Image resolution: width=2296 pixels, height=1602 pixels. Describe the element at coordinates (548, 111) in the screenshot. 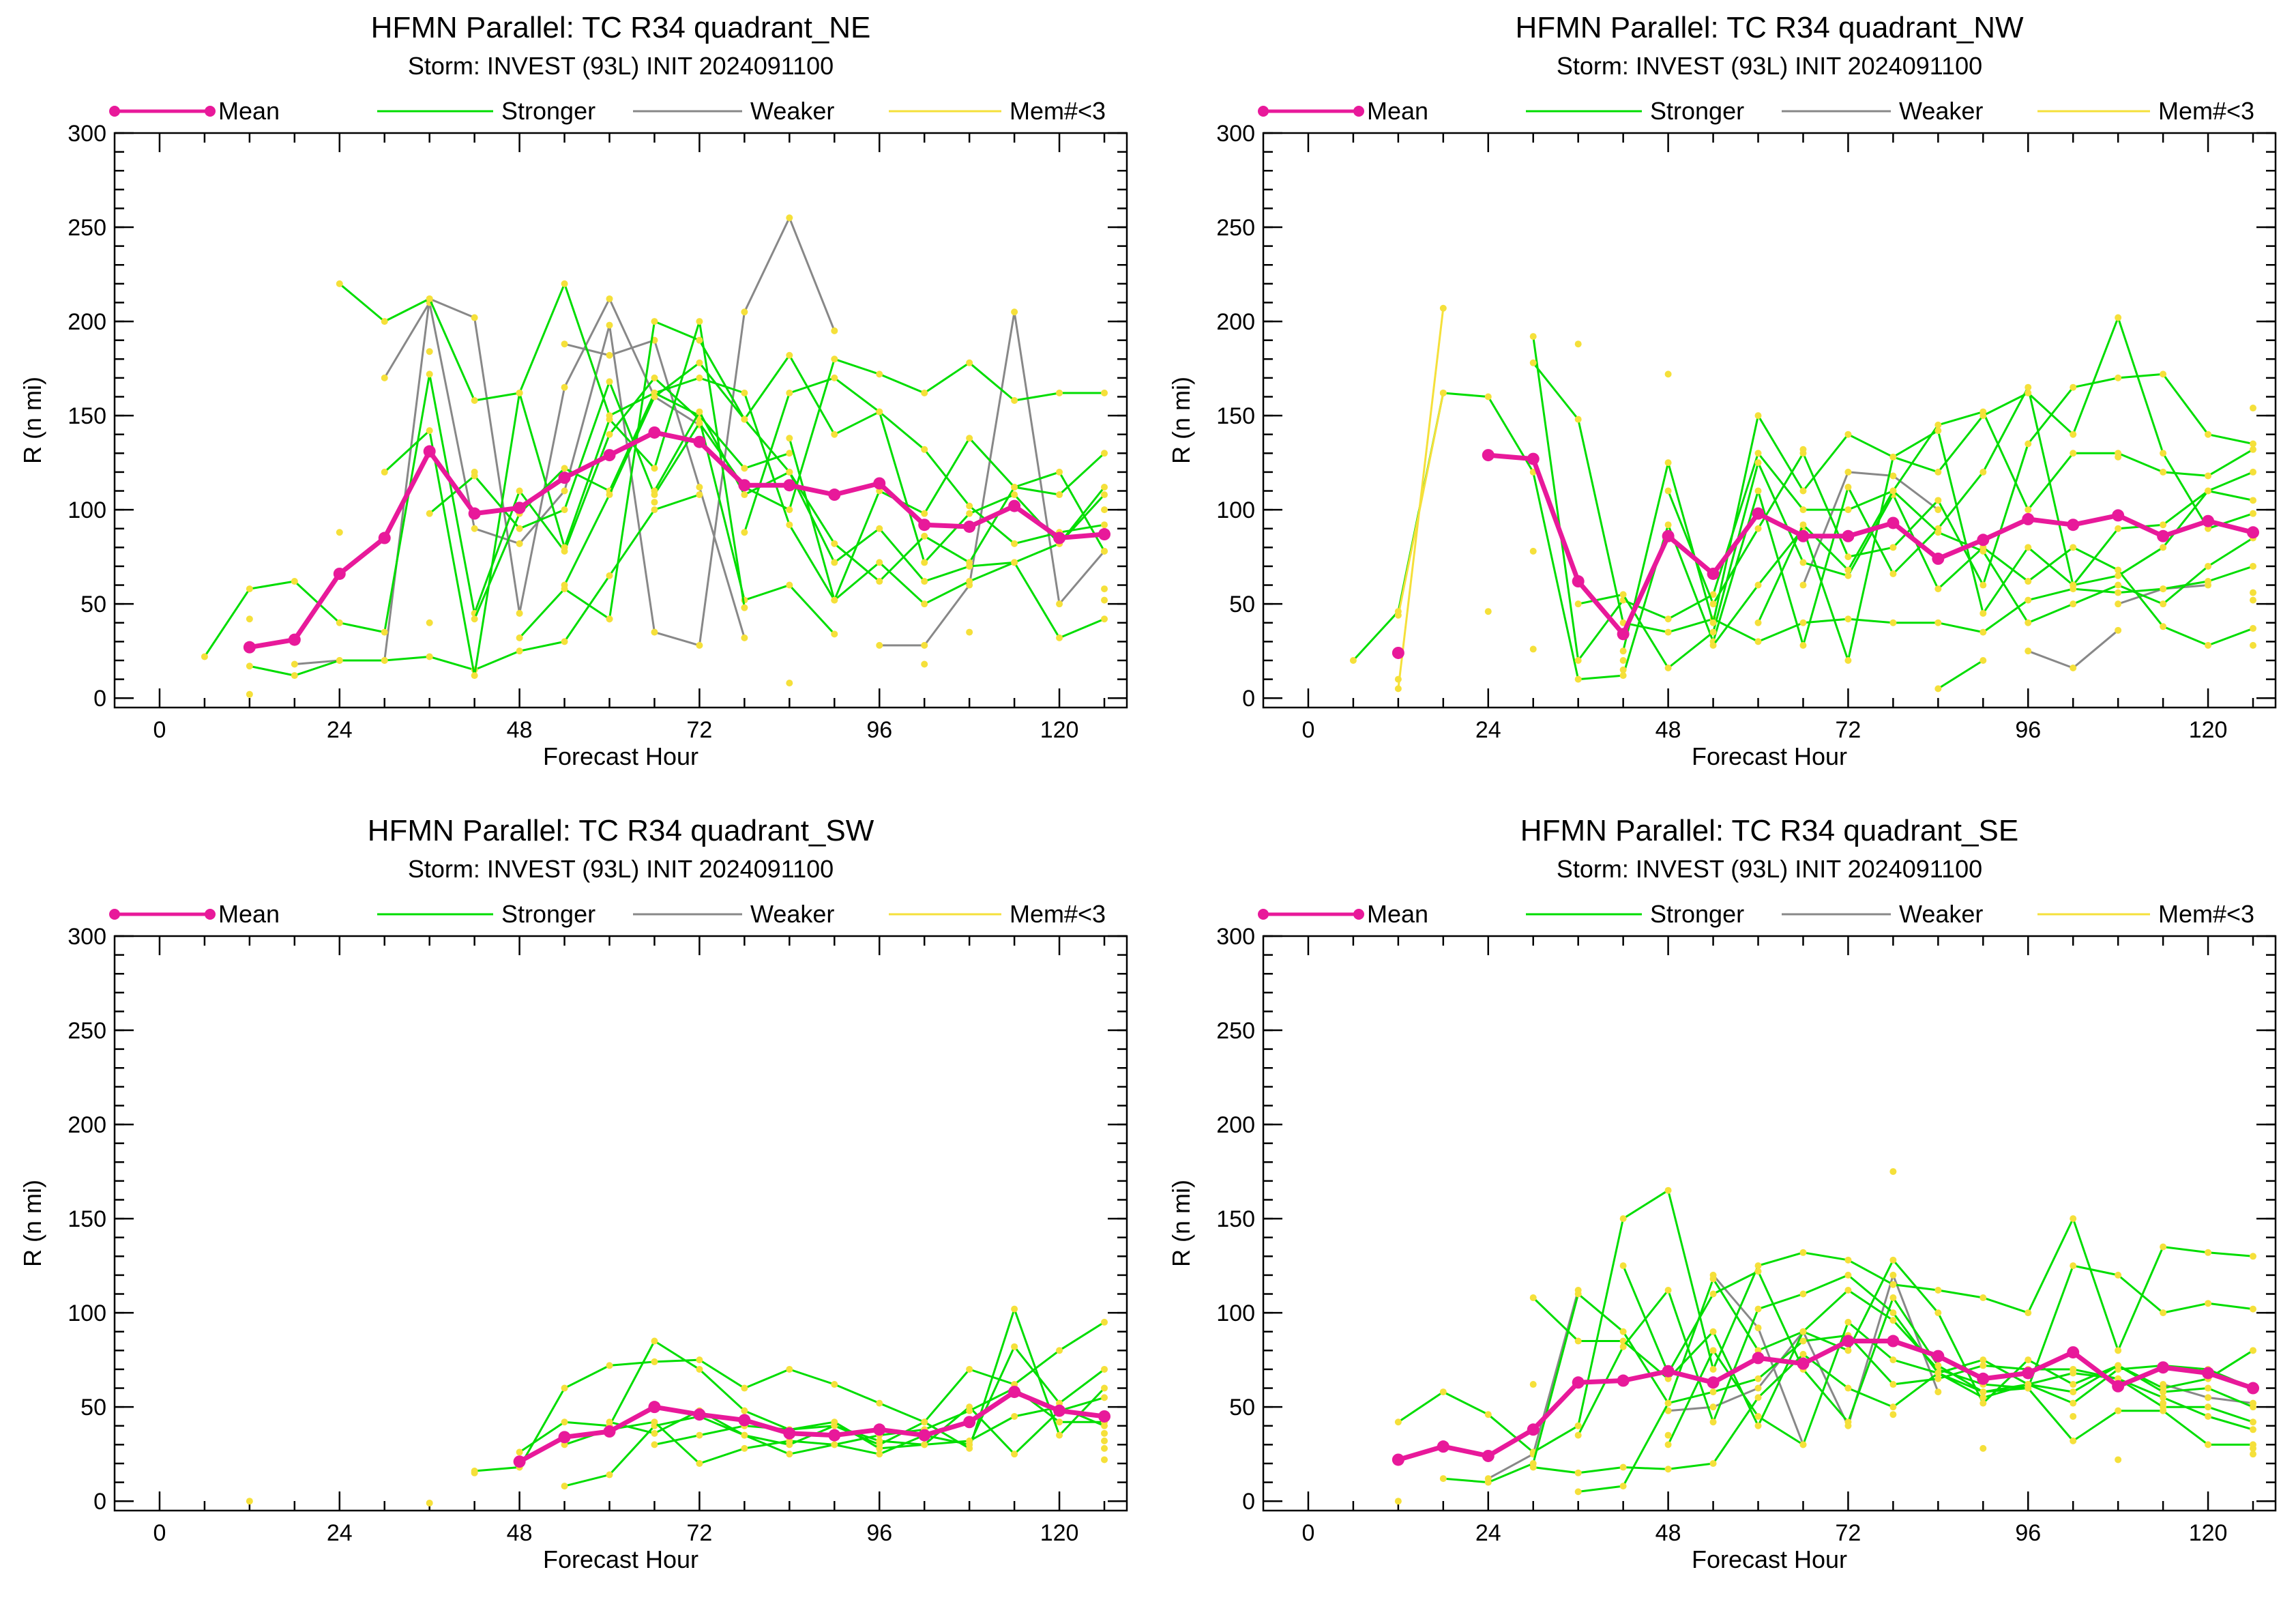

I see `legend-label-stronger: Stronger` at that location.